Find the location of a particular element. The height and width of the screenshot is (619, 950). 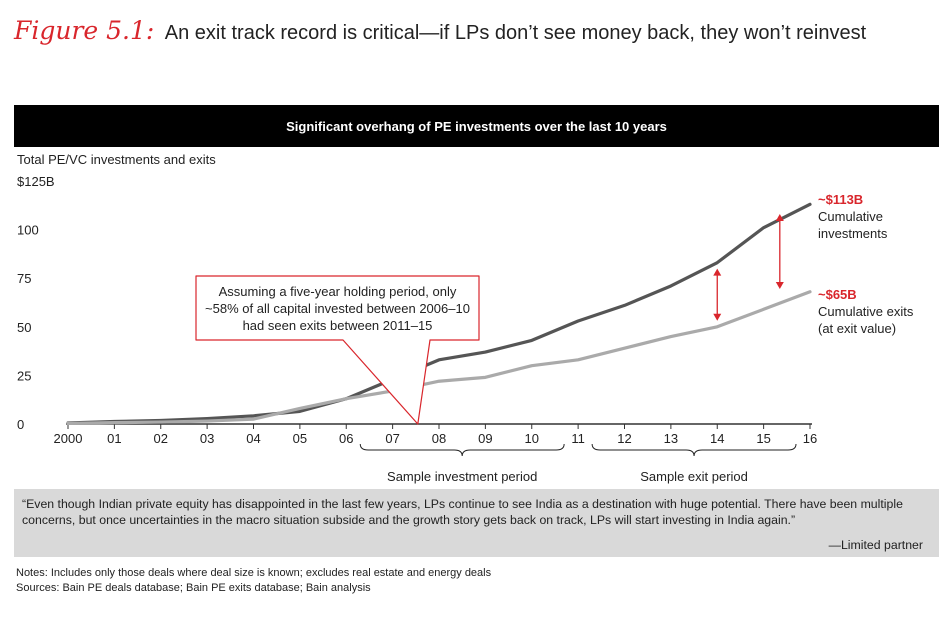

gap-arrow-2014-head-top is located at coordinates (717, 272).